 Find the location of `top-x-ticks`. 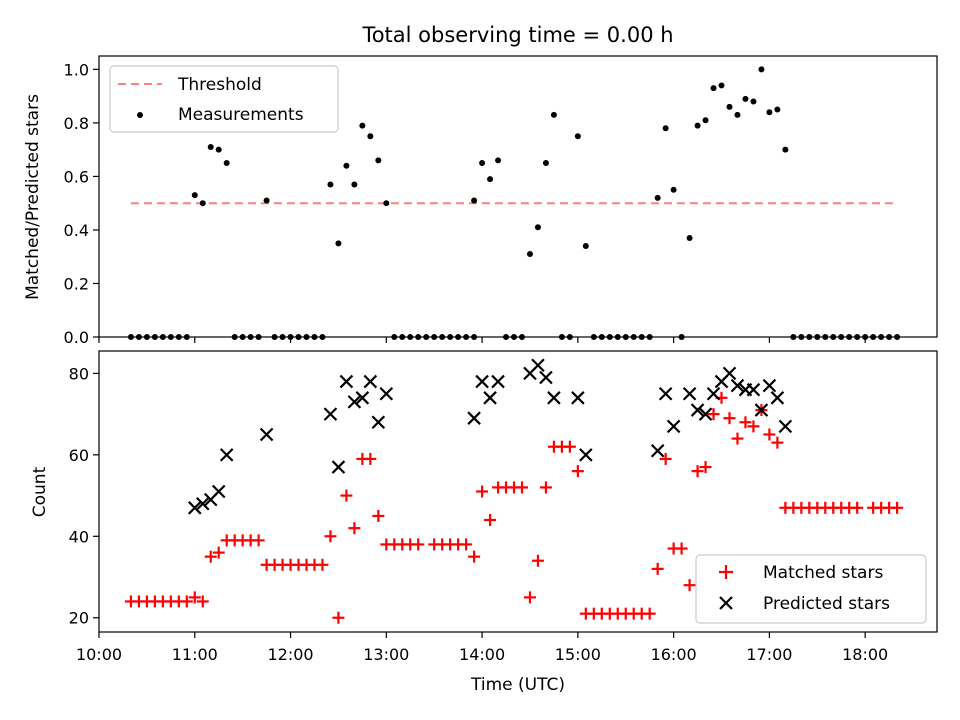

top-x-ticks is located at coordinates (482, 340).